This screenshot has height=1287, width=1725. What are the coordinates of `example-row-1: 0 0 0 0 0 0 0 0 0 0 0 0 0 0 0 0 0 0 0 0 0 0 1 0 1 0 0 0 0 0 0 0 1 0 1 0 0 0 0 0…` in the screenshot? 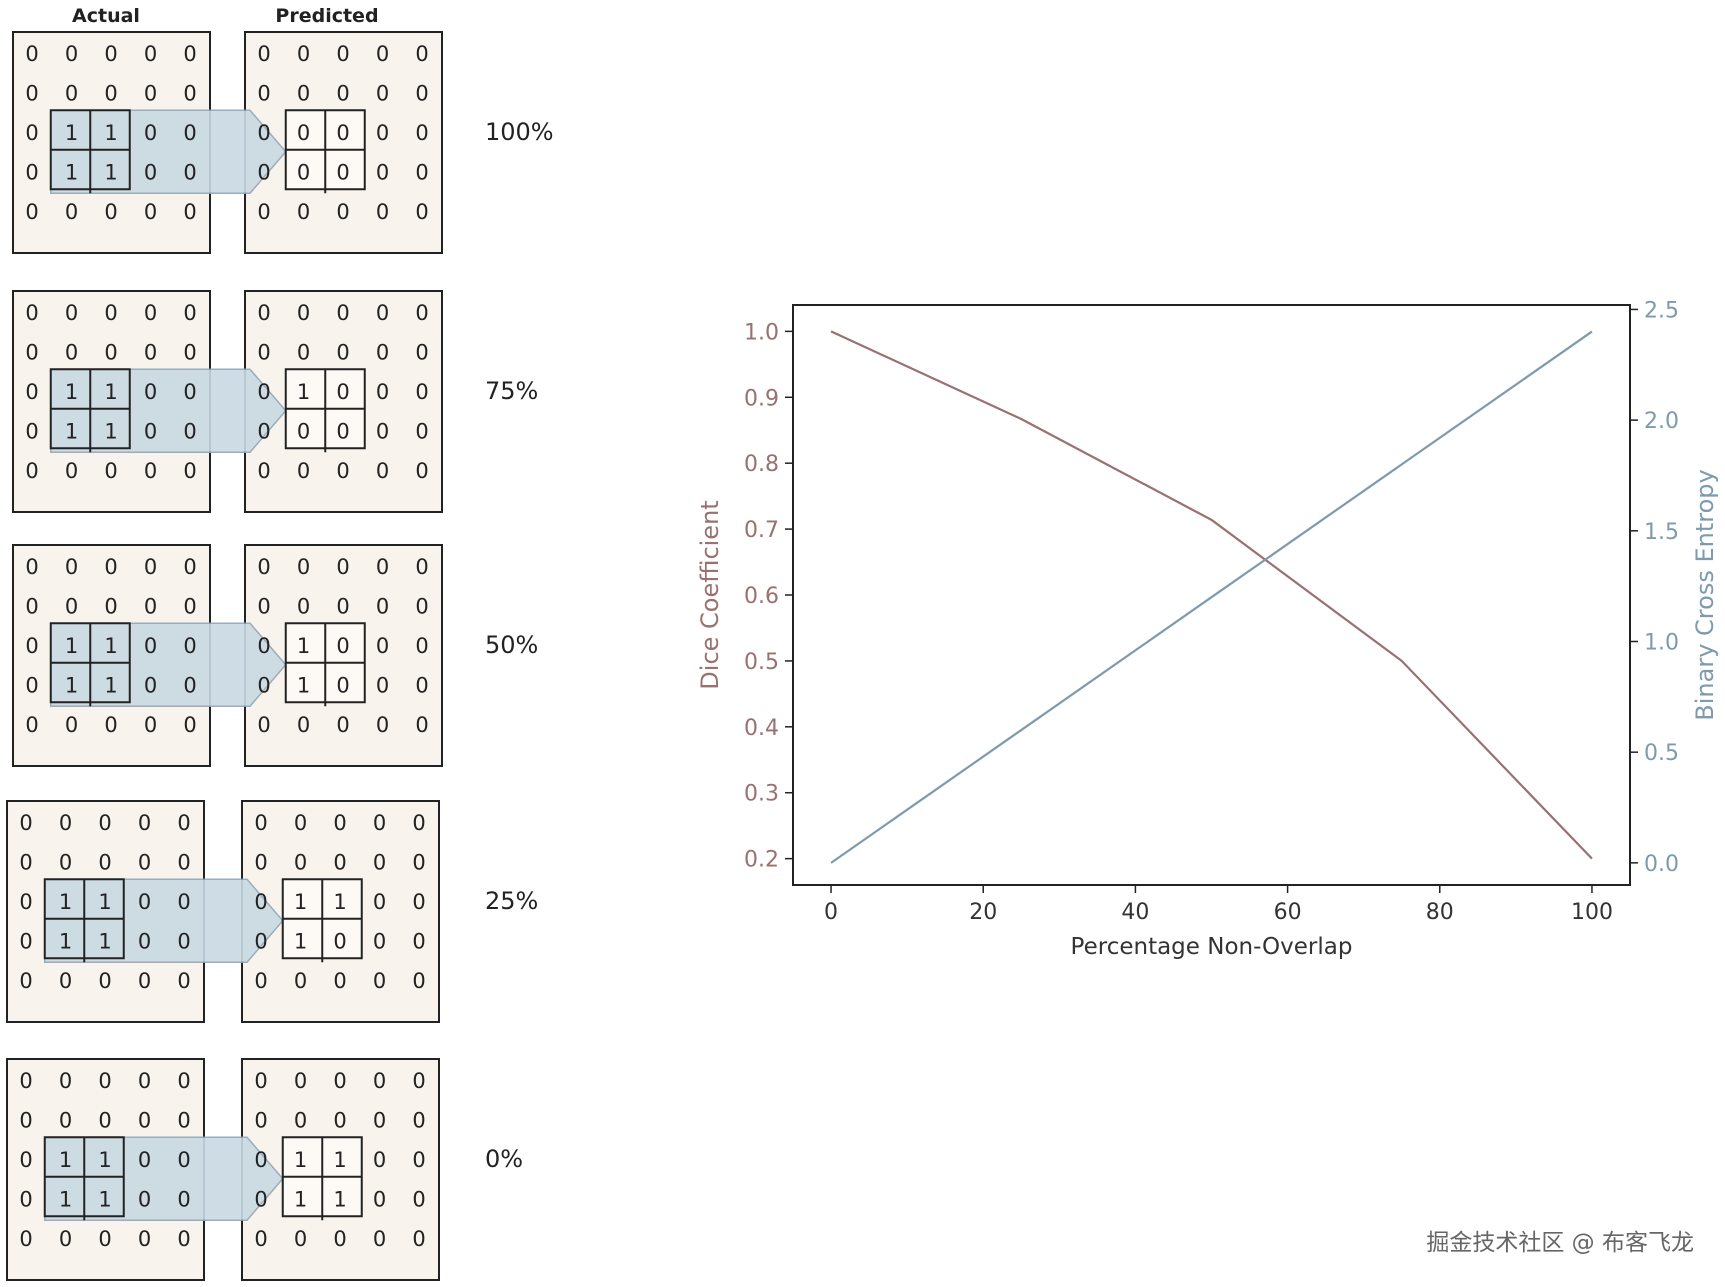 It's located at (283, 142).